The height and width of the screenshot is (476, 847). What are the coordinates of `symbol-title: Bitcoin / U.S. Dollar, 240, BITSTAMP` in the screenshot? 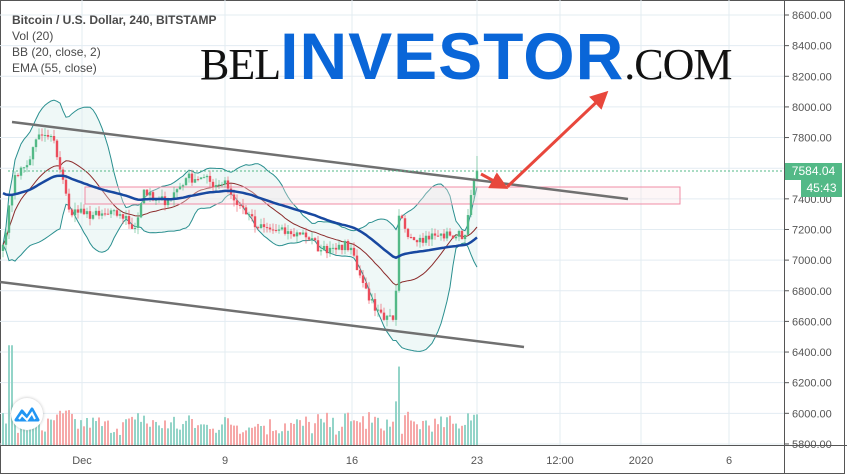 It's located at (114, 20).